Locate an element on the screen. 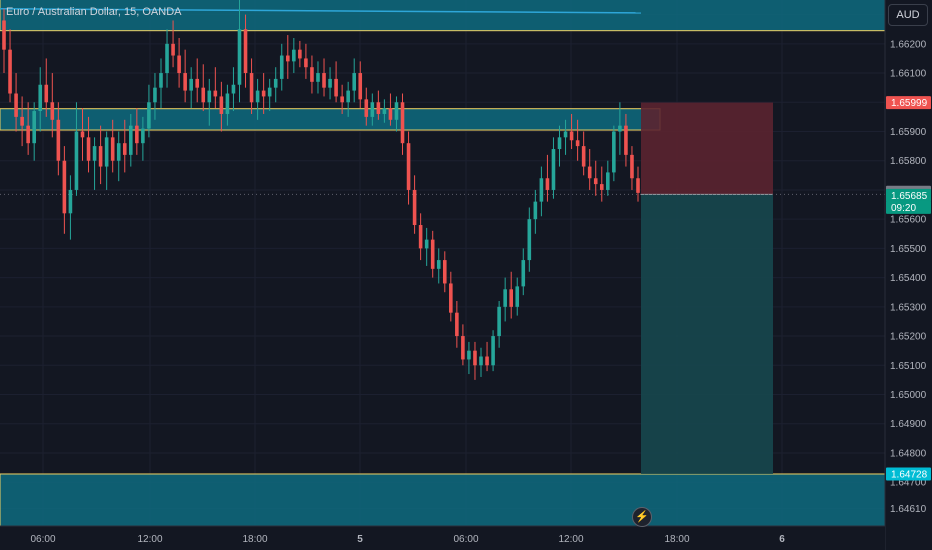  x-tick-label-7: 6 is located at coordinates (782, 539).